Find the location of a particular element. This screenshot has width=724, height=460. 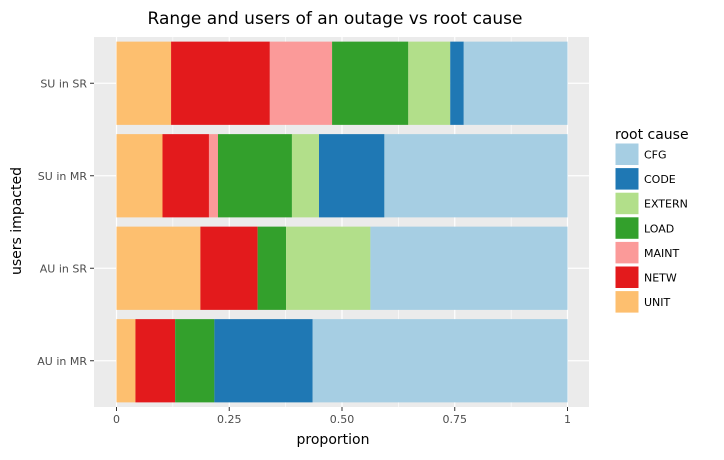

bar-segment-au-in-sr-cfg is located at coordinates (469, 268).